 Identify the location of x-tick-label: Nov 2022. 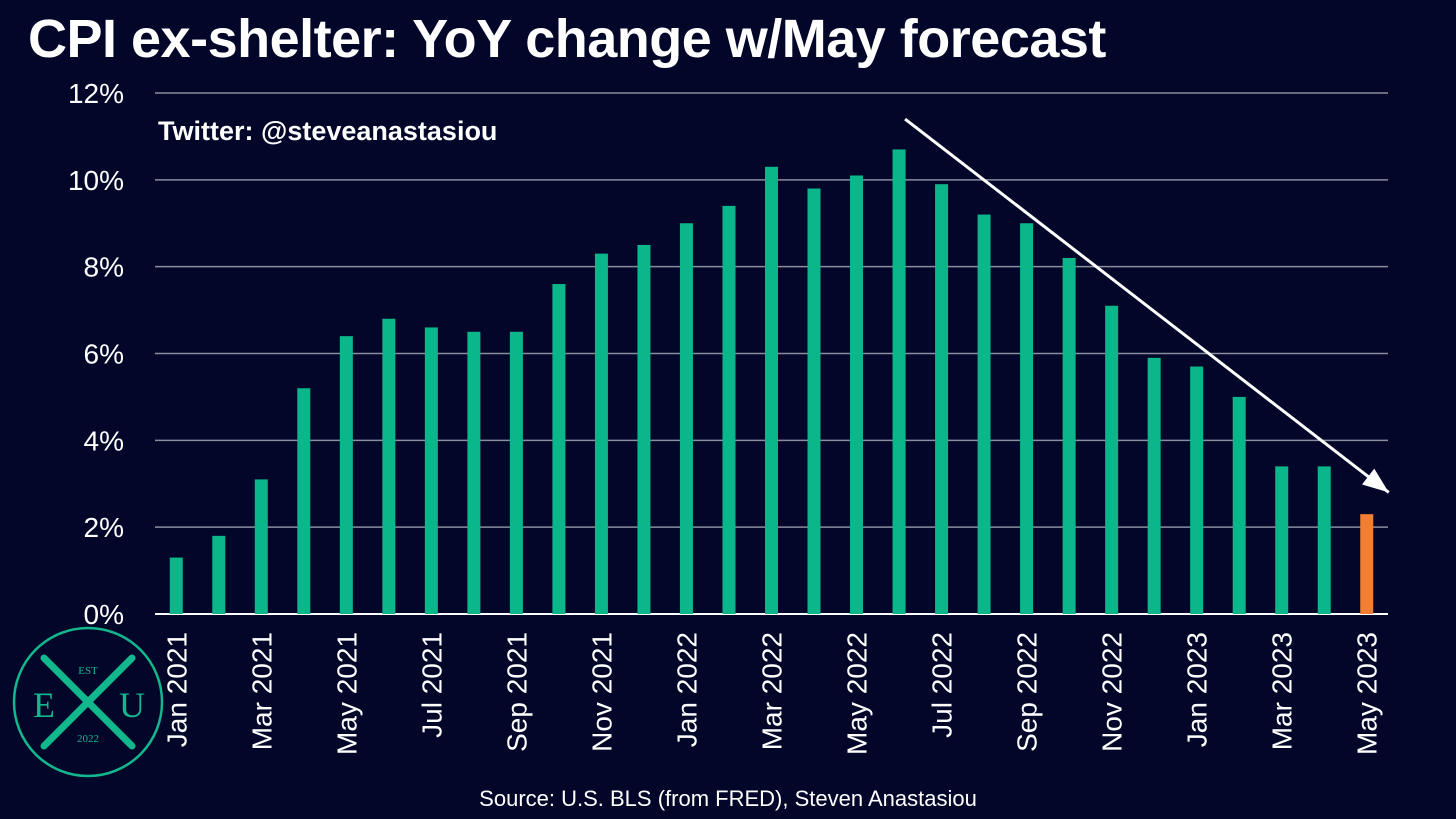
(1112, 692).